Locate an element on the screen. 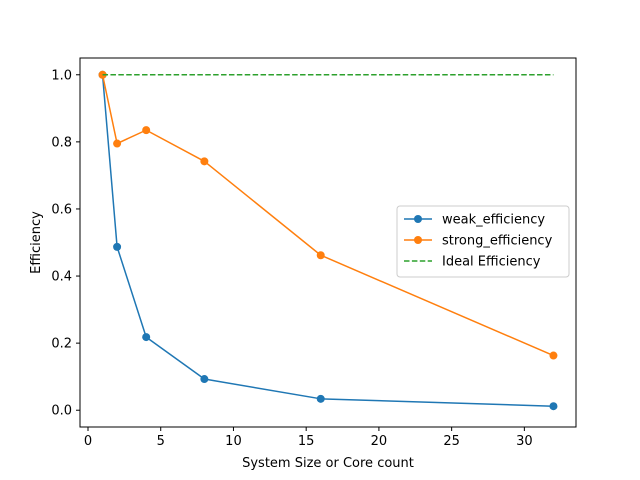 This screenshot has height=480, width=640. y-tick-label: 0.2 is located at coordinates (61, 344).